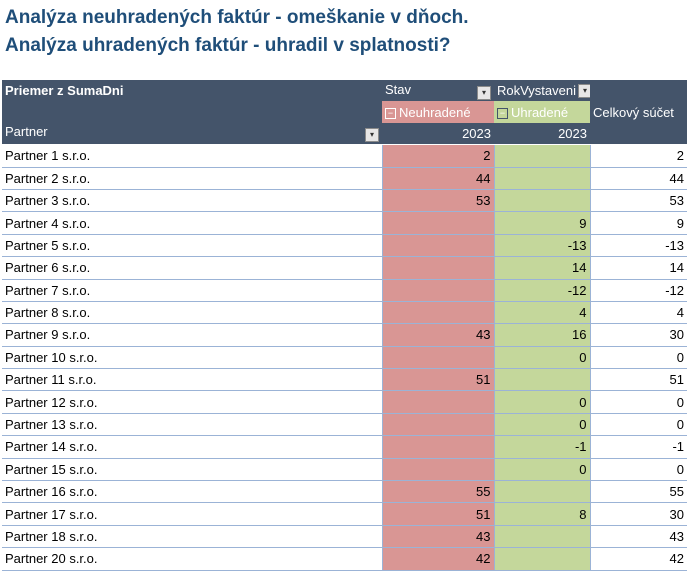 The image size is (690, 571). Describe the element at coordinates (192, 470) in the screenshot. I see `partner-cell: Partner 15 s.r.o.` at that location.